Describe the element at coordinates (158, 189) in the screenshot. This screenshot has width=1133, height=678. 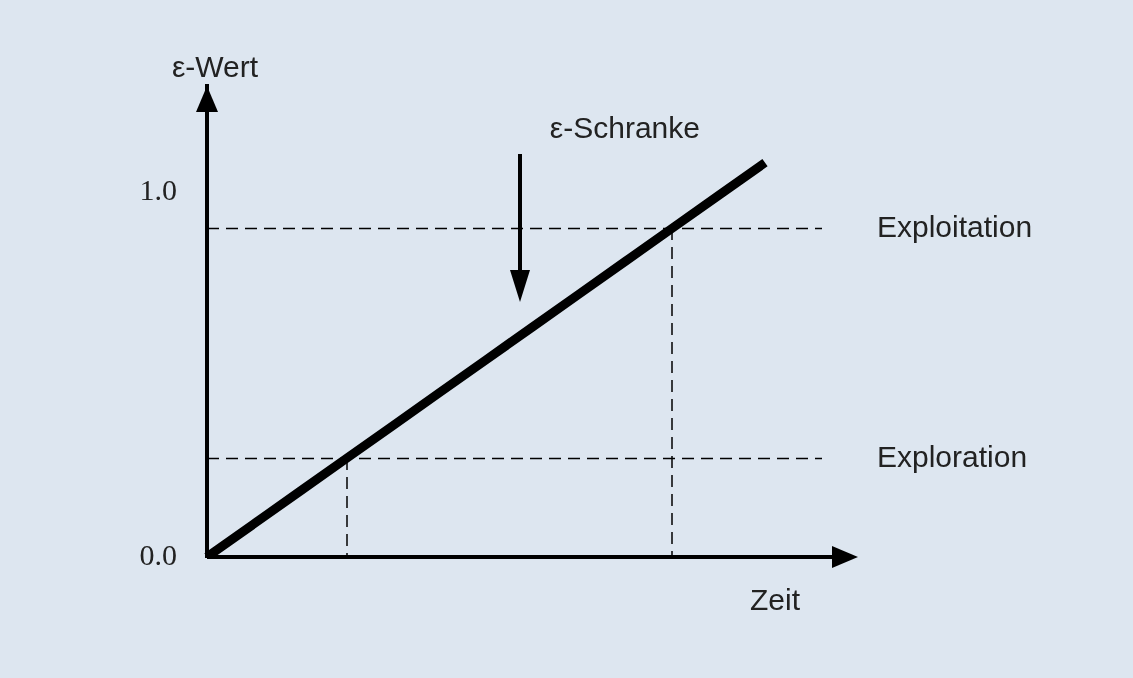
I see `y-tick-label: 1.0` at that location.